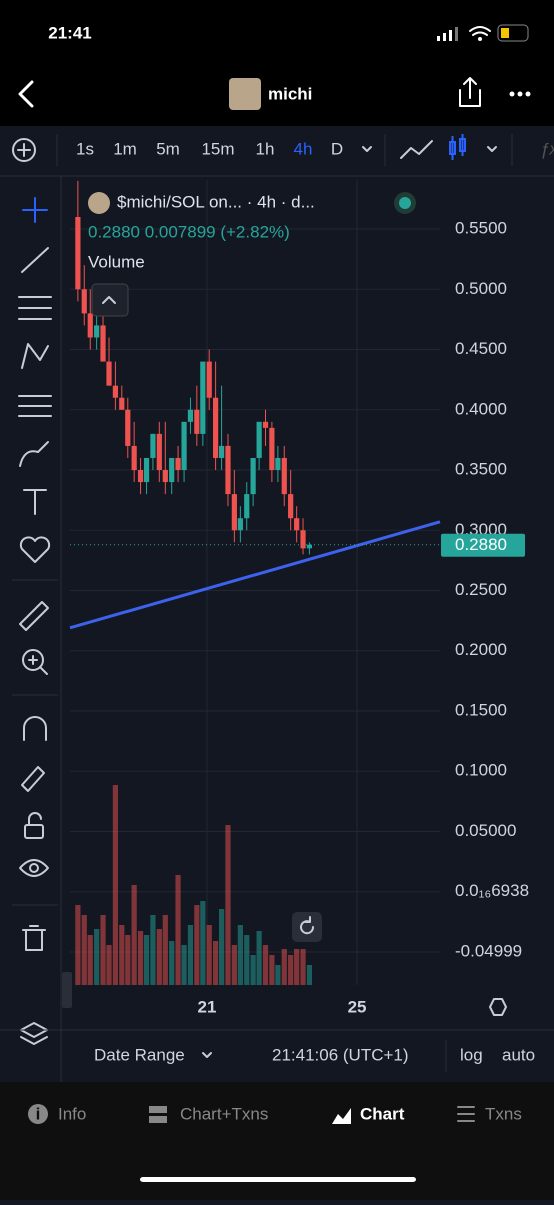  Describe the element at coordinates (224, 1113) in the screenshot. I see `tab: Chart+Txns` at that location.